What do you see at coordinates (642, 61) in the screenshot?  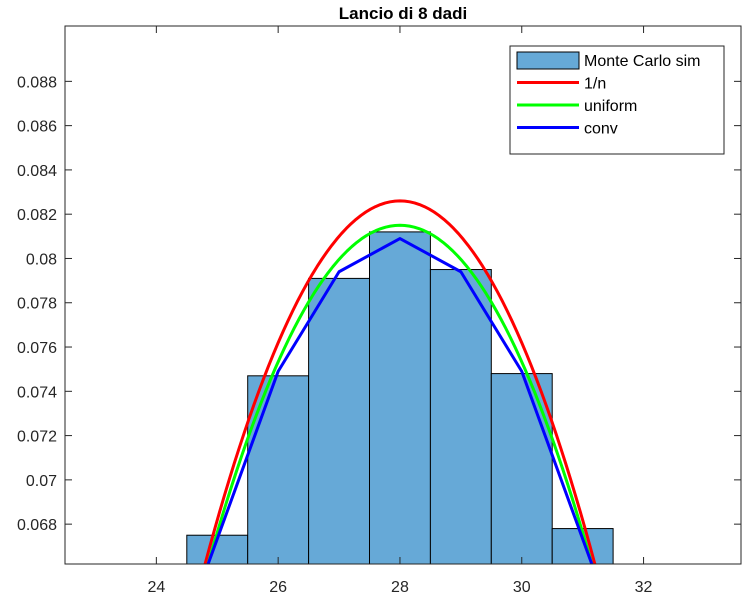 I see `legend-entry-label: Monte Carlo sim` at bounding box center [642, 61].